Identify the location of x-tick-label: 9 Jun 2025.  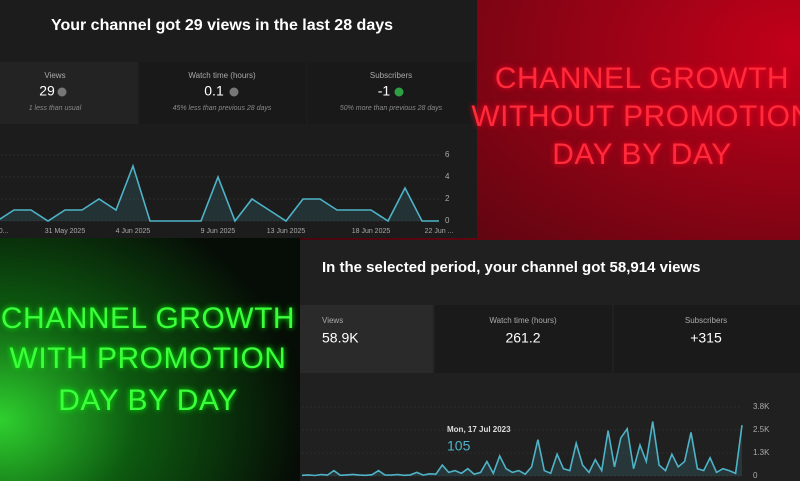
(218, 231).